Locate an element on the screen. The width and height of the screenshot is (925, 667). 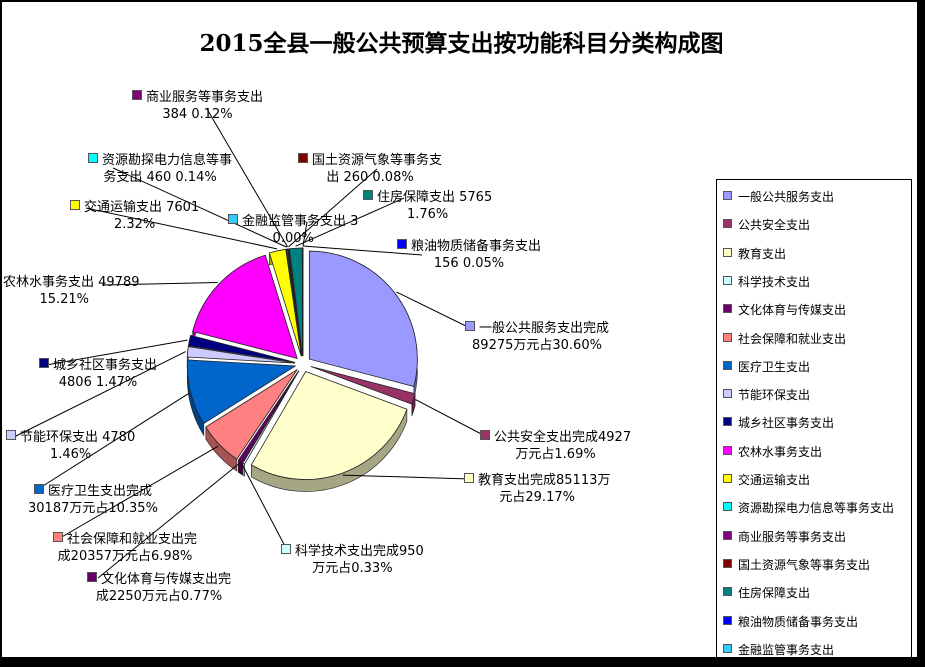
slice-6-data-label: 社会保障和就业支出完成20357万元占6.98% is located at coordinates (125, 548).